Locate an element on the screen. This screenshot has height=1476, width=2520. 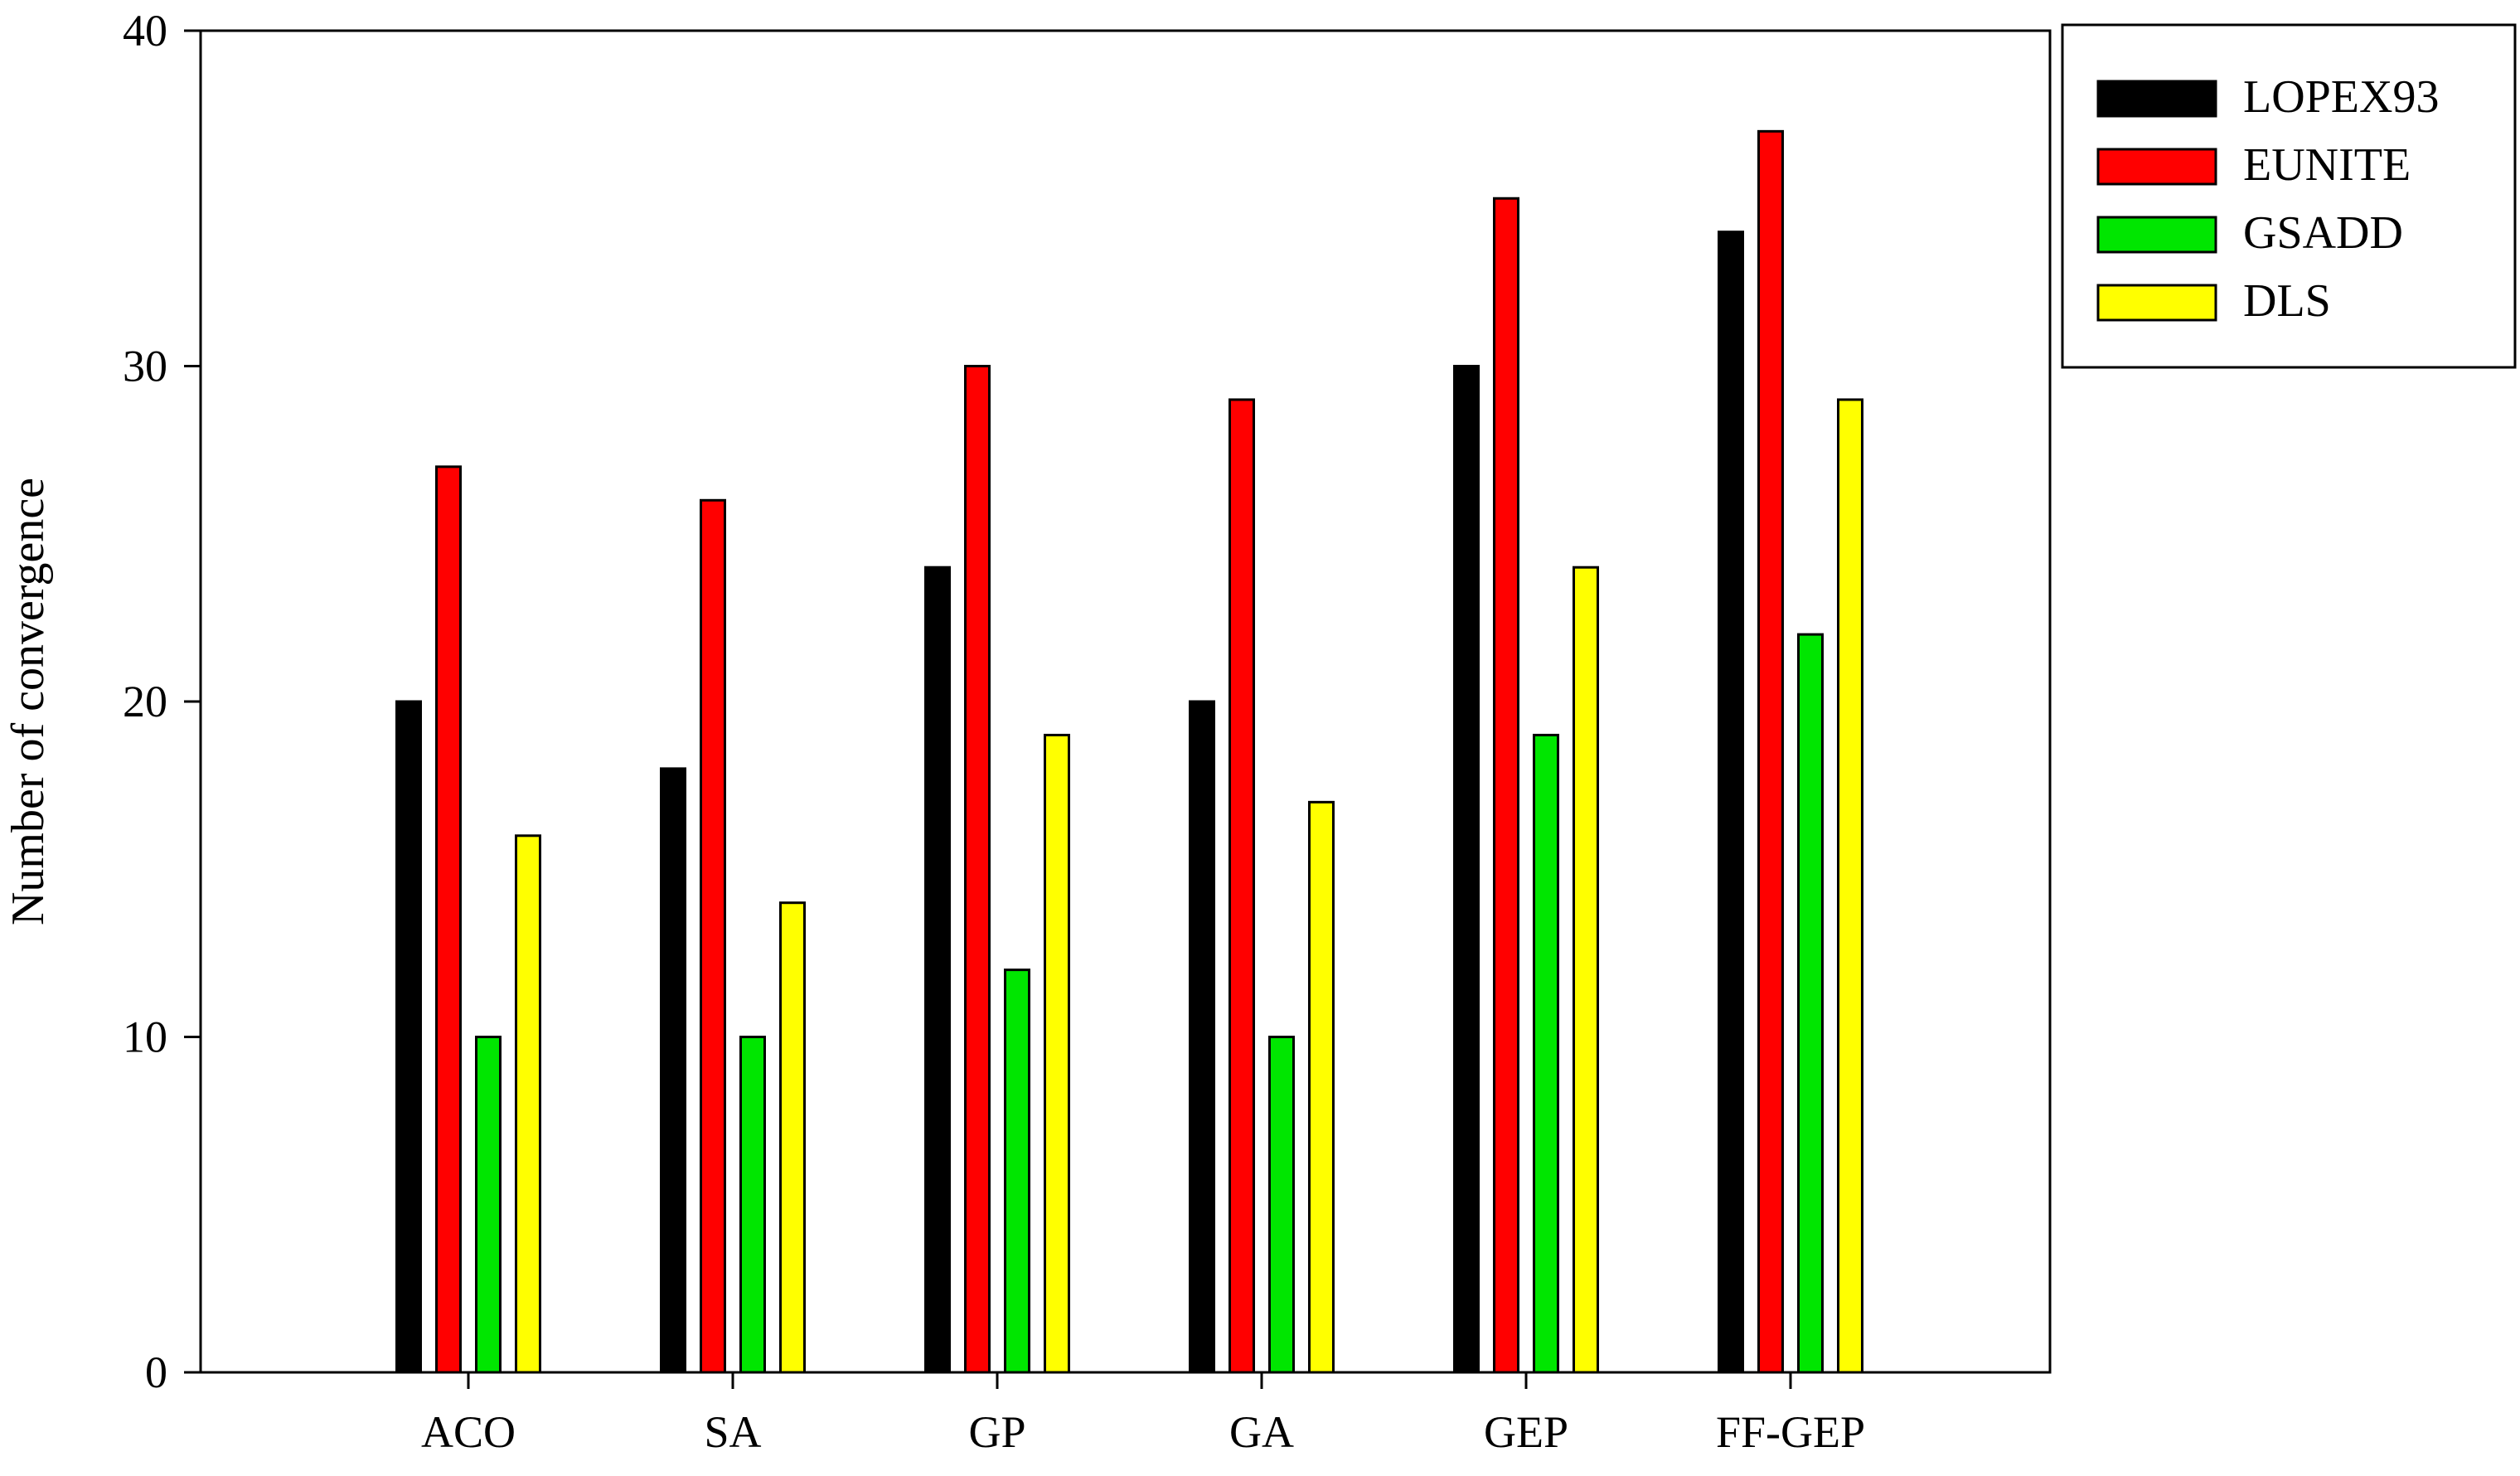
x-tick-label: GEP is located at coordinates (1526, 1432).